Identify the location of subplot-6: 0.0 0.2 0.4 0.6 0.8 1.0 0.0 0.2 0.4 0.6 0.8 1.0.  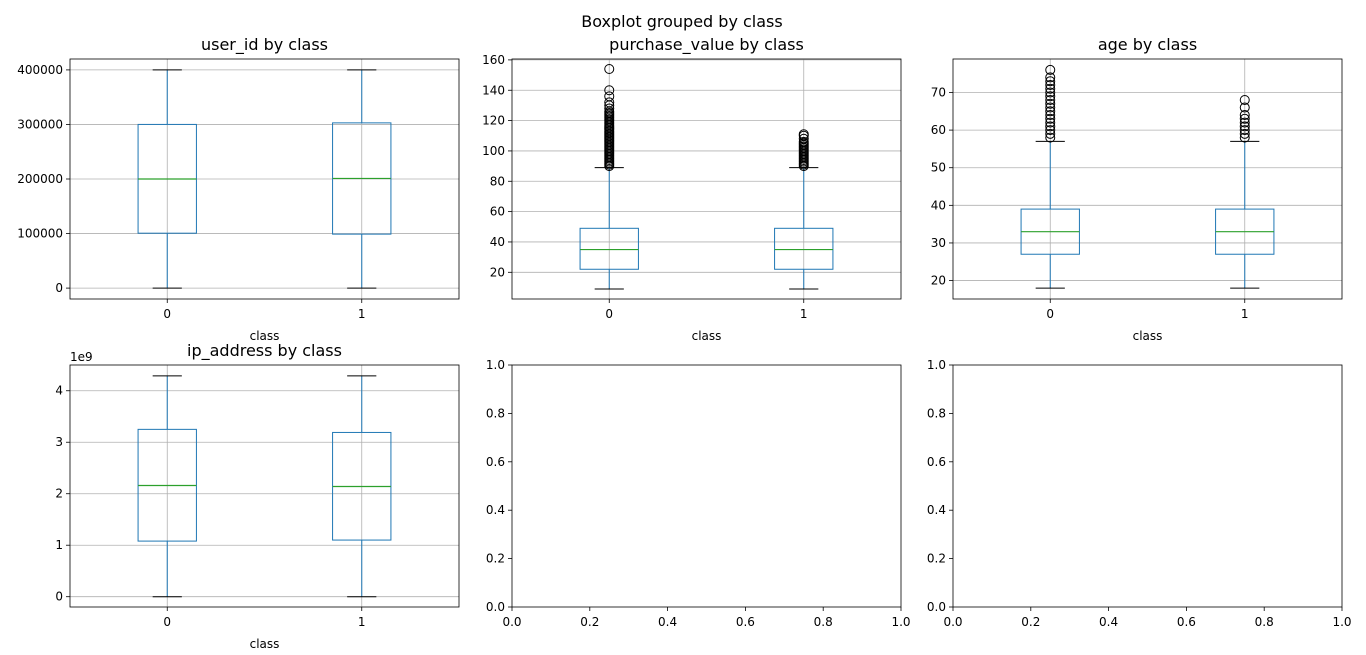
(1139, 493).